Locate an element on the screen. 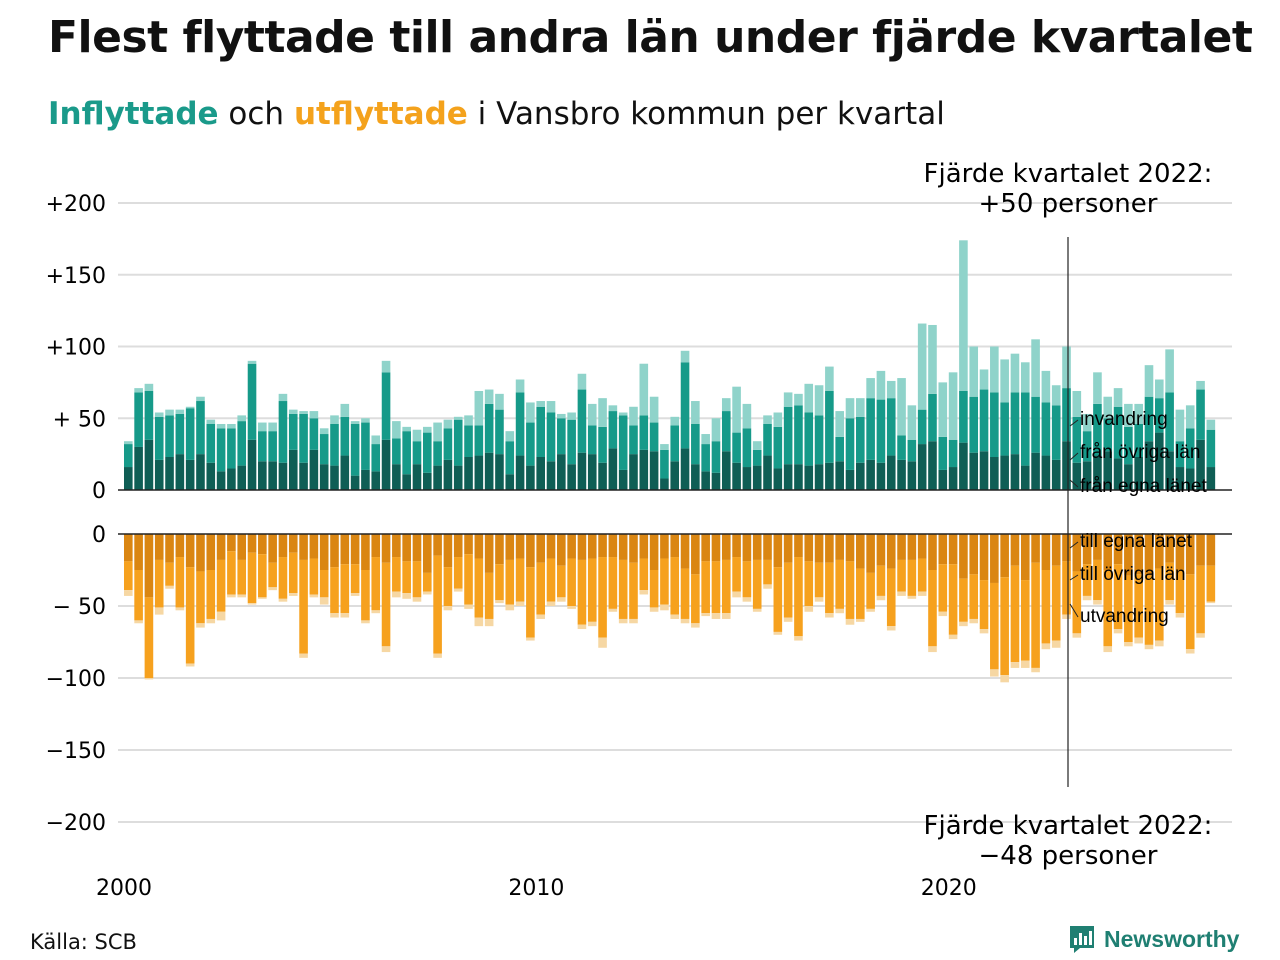  segment-label-in: invandring is located at coordinates (1124, 419).